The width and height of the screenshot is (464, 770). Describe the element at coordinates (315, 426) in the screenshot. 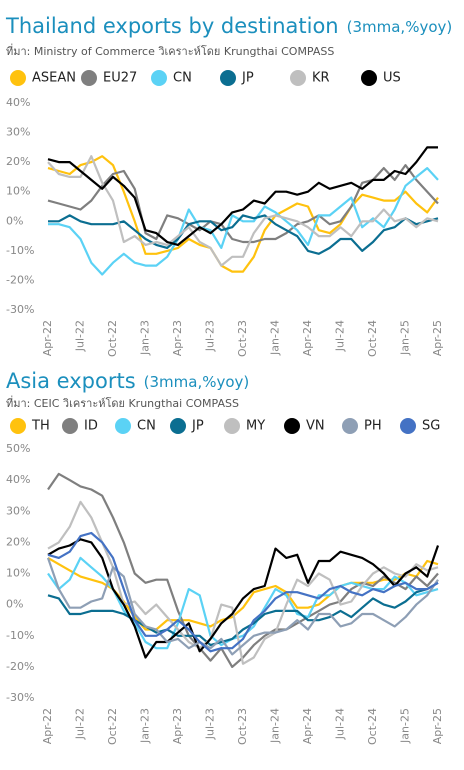

I see `legend-label: VN` at that location.